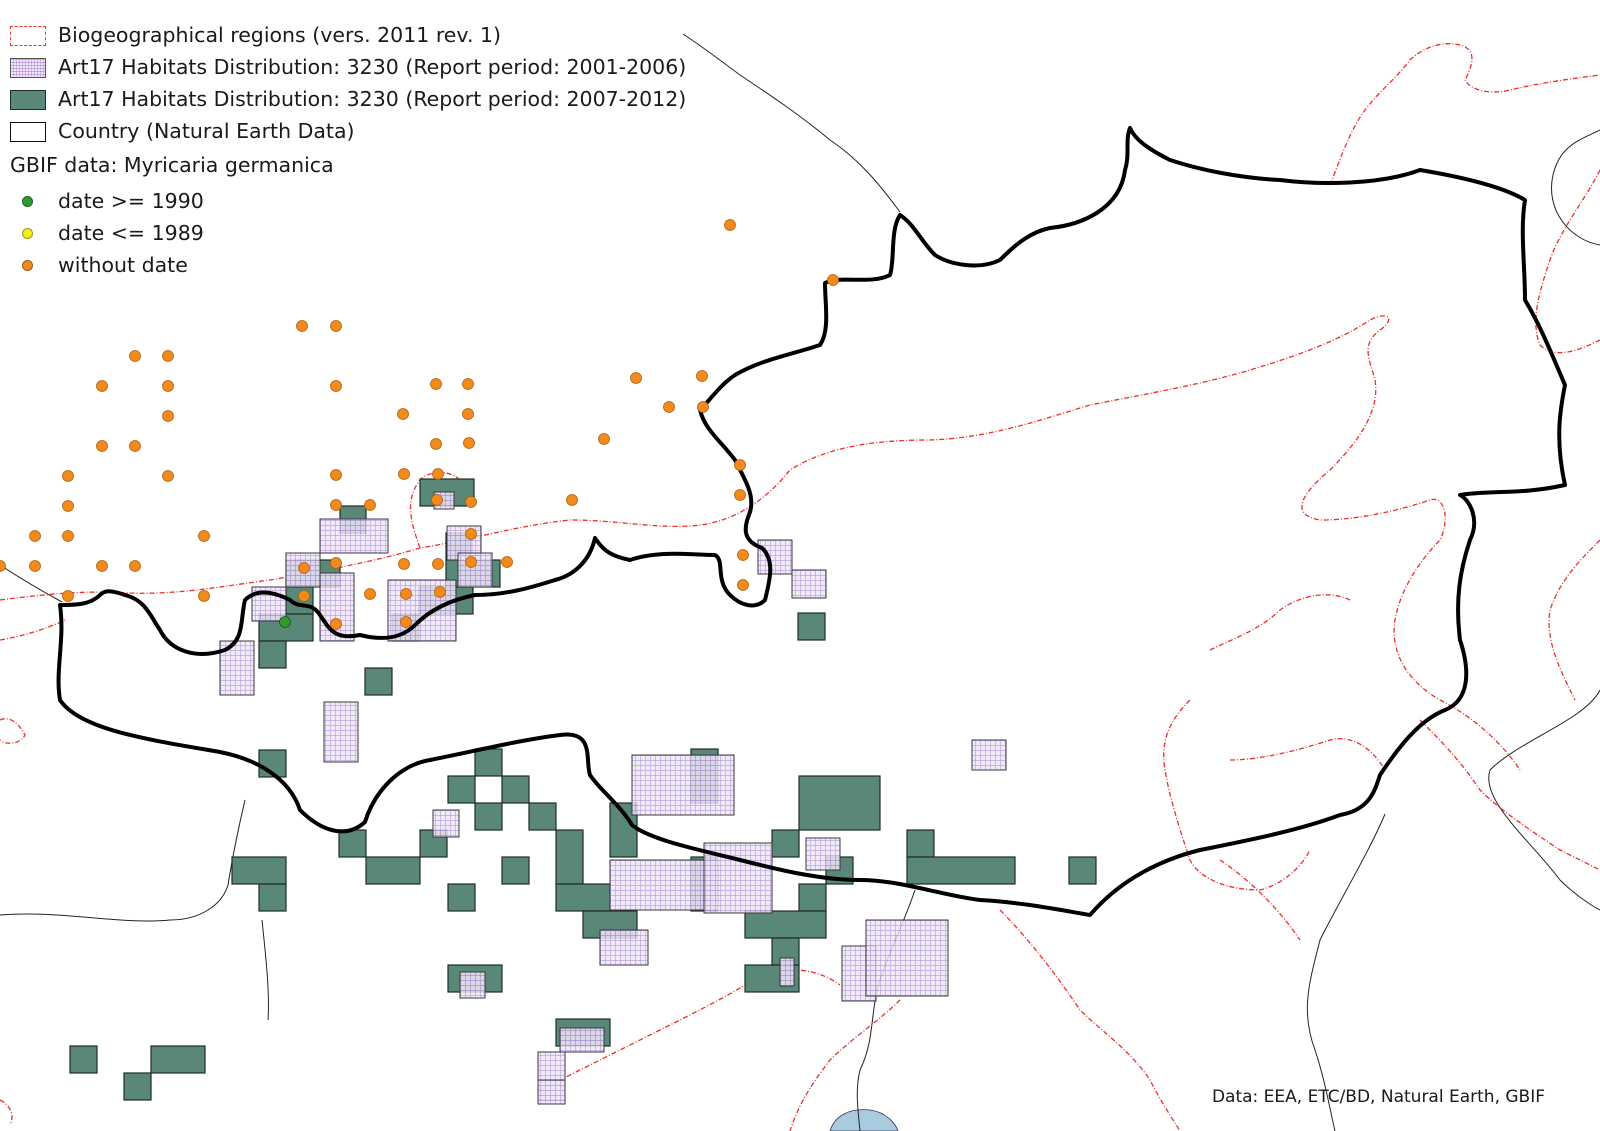 Image resolution: width=1600 pixels, height=1131 pixels. I want to click on gbif-title-text: GBIF data: Myricaria germanica, so click(172, 165).